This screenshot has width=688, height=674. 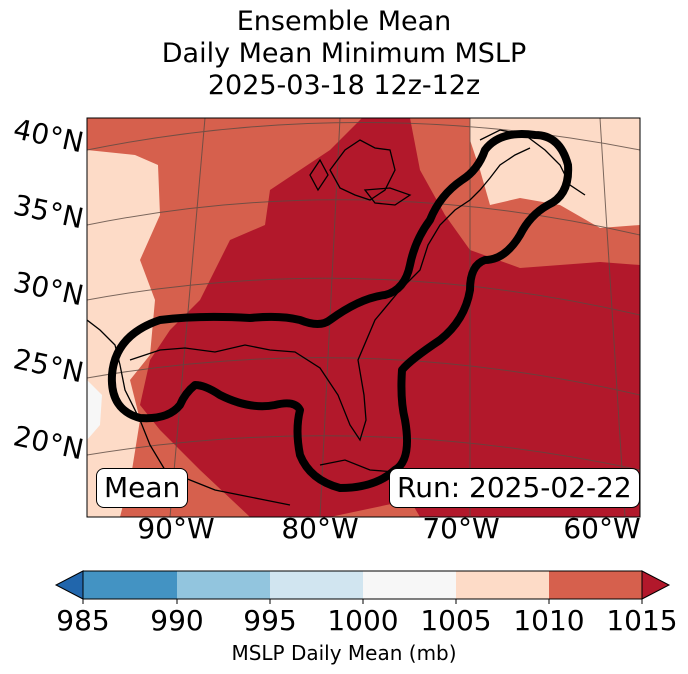 What do you see at coordinates (387, 196) in the screenshot?
I see `lake-erie` at bounding box center [387, 196].